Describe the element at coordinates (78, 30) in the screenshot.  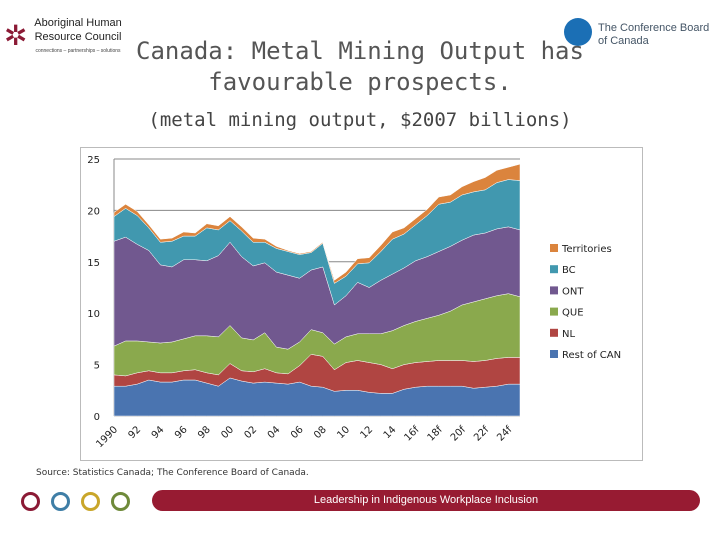
I see `ahrc-logo-text: Aboriginal Human Resource Council` at that location.